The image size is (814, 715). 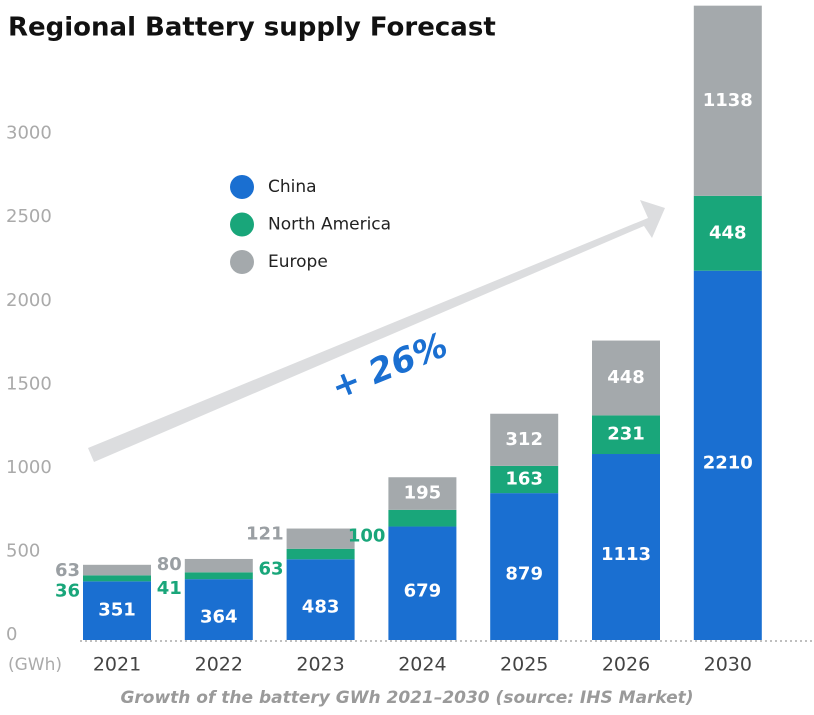 What do you see at coordinates (219, 665) in the screenshot?
I see `x-tick-label: 2022` at bounding box center [219, 665].